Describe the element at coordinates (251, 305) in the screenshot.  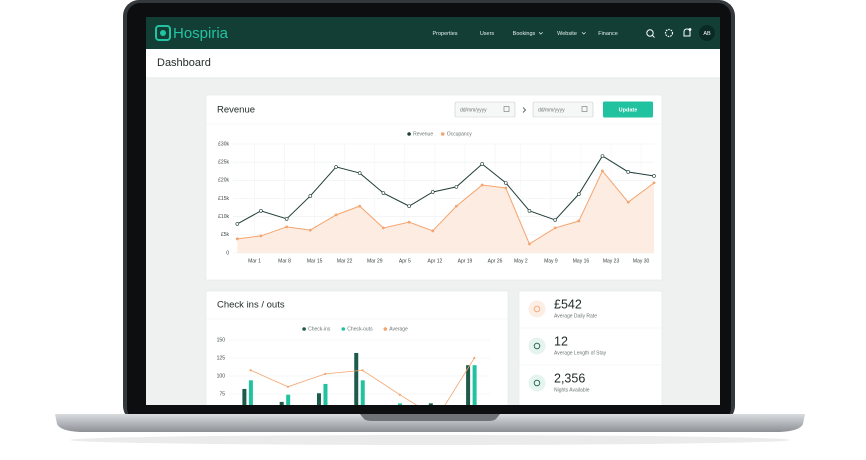
I see `card-title: Check ins / outs` at that location.